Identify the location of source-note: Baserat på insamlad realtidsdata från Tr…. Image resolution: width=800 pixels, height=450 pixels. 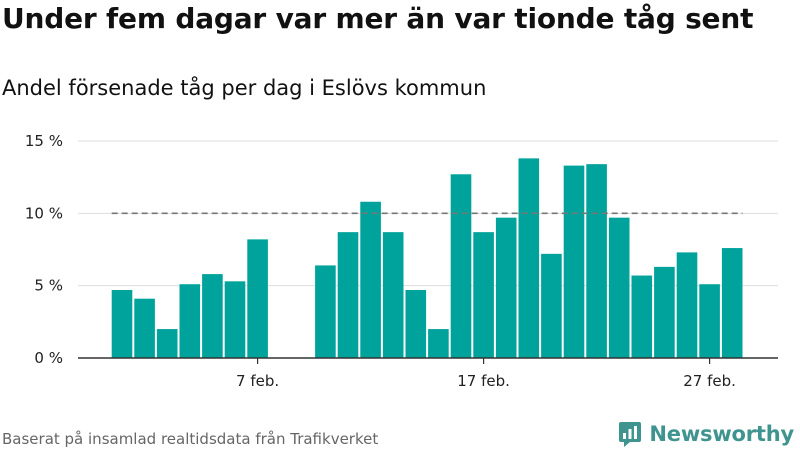
(190, 439).